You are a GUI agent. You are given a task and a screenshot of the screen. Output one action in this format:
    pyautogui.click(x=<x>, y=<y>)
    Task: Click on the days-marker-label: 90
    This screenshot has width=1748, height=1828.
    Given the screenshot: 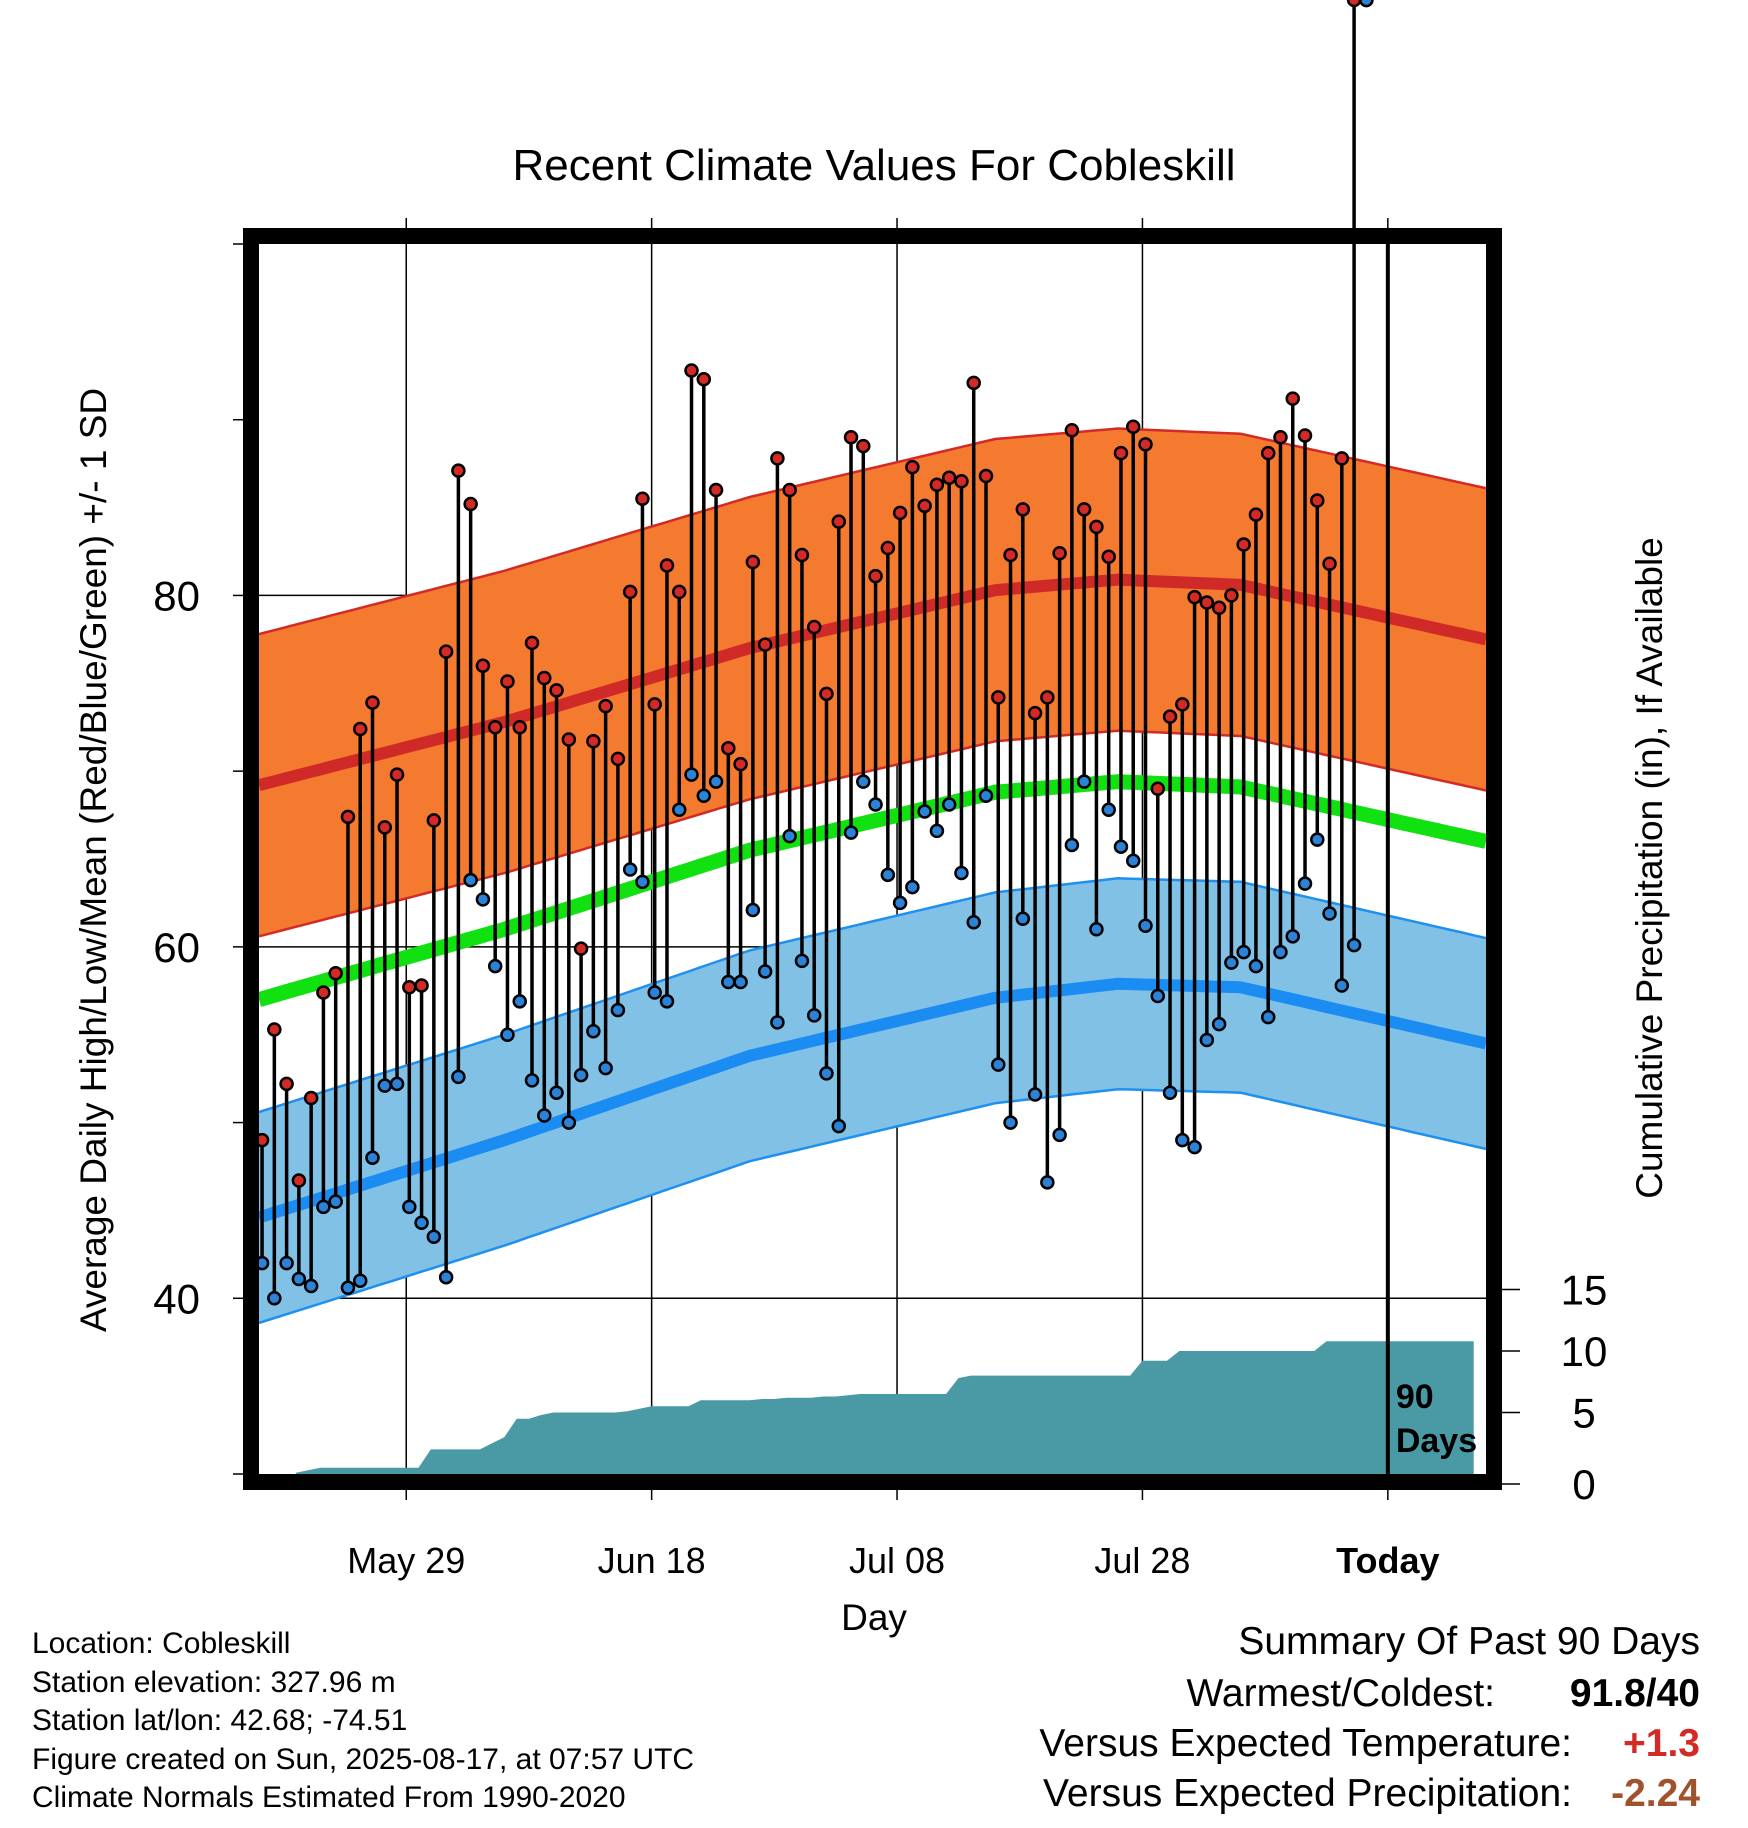 What is the action you would take?
    pyautogui.click(x=1415, y=1397)
    